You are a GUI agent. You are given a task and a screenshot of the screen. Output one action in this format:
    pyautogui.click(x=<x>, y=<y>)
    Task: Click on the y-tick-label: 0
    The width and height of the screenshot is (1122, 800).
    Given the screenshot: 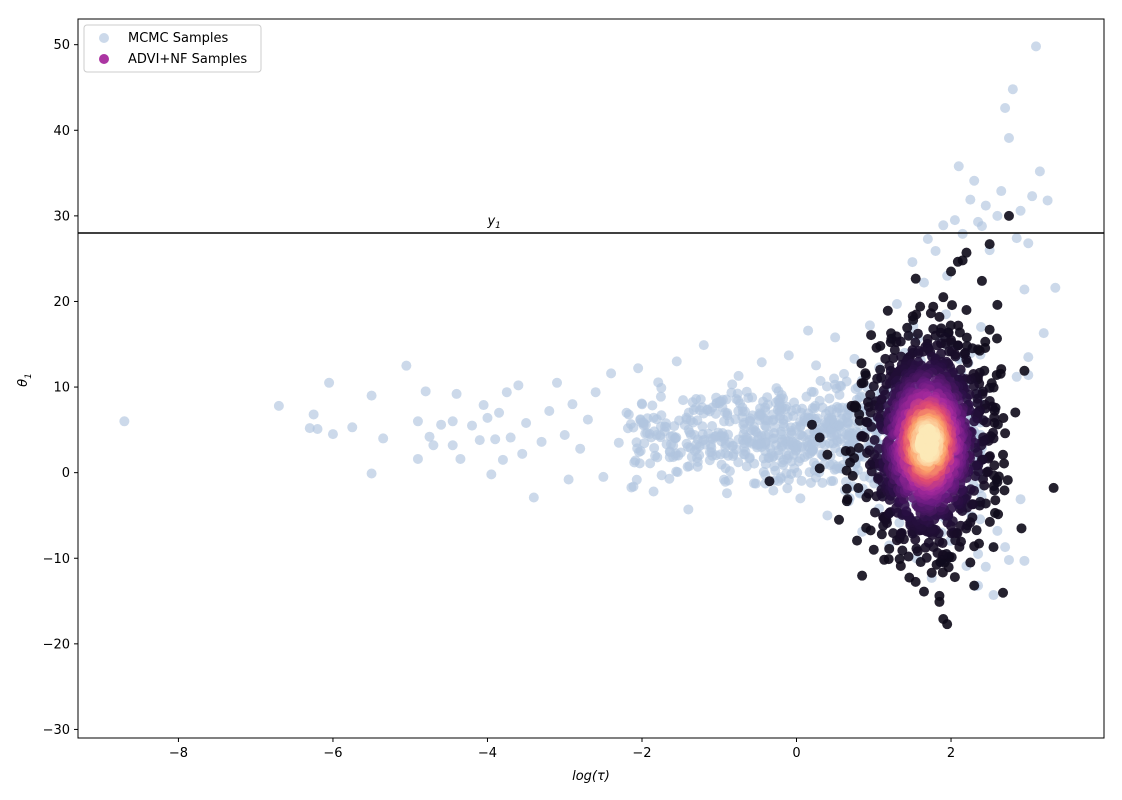 What is the action you would take?
    pyautogui.click(x=66, y=473)
    